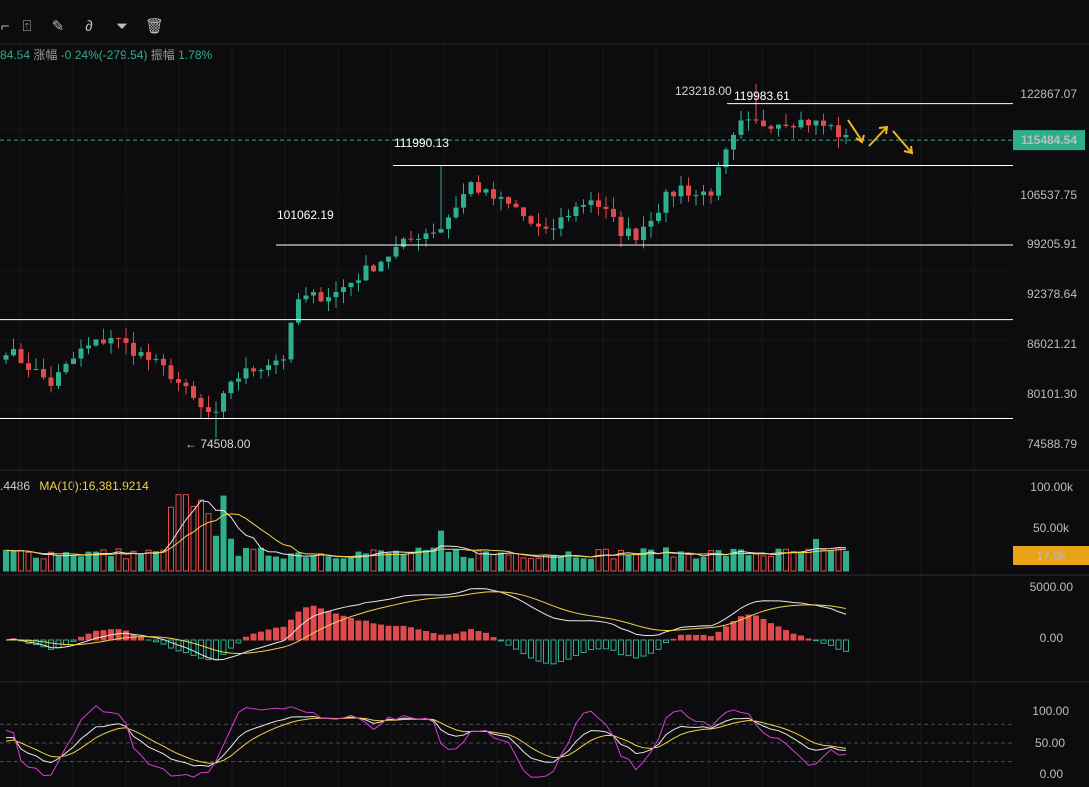  What do you see at coordinates (58, 26) in the screenshot?
I see `edit-note-icon: ✎` at bounding box center [58, 26].